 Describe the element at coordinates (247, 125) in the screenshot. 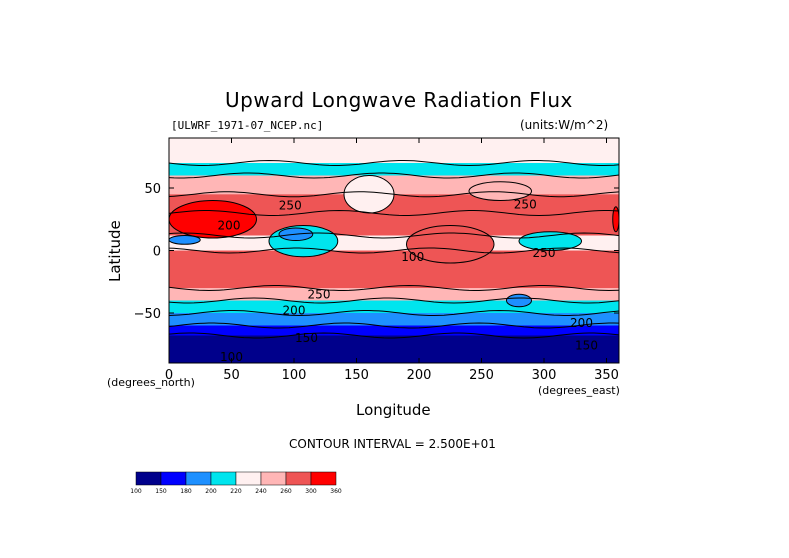

I see `file-label: [ULWRF_1971-07_NCEP.nc]` at that location.